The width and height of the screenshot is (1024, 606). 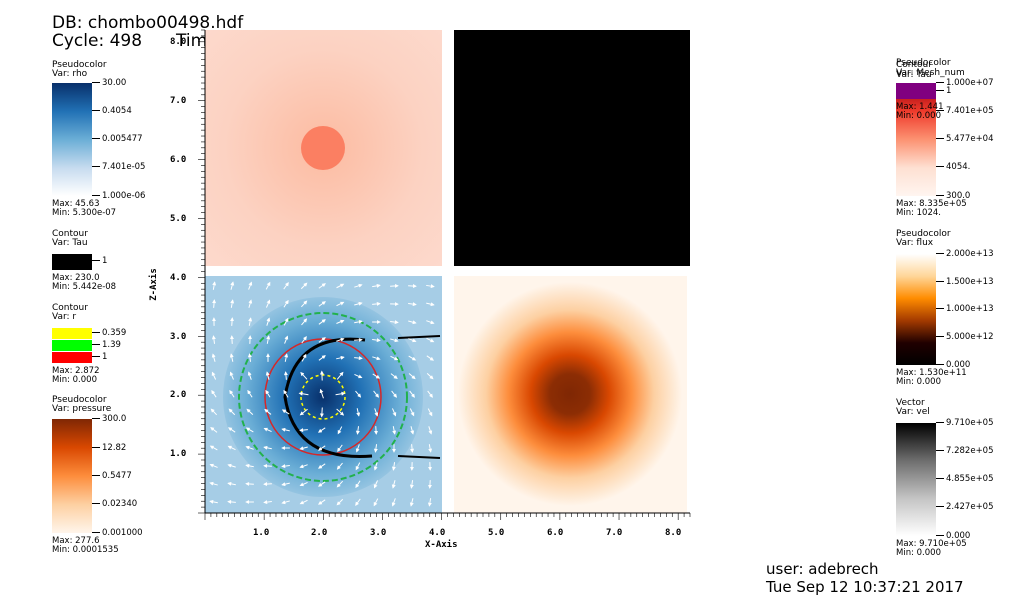 What do you see at coordinates (965, 83) in the screenshot?
I see `colorbar-tick: 1.000e+07` at bounding box center [965, 83].